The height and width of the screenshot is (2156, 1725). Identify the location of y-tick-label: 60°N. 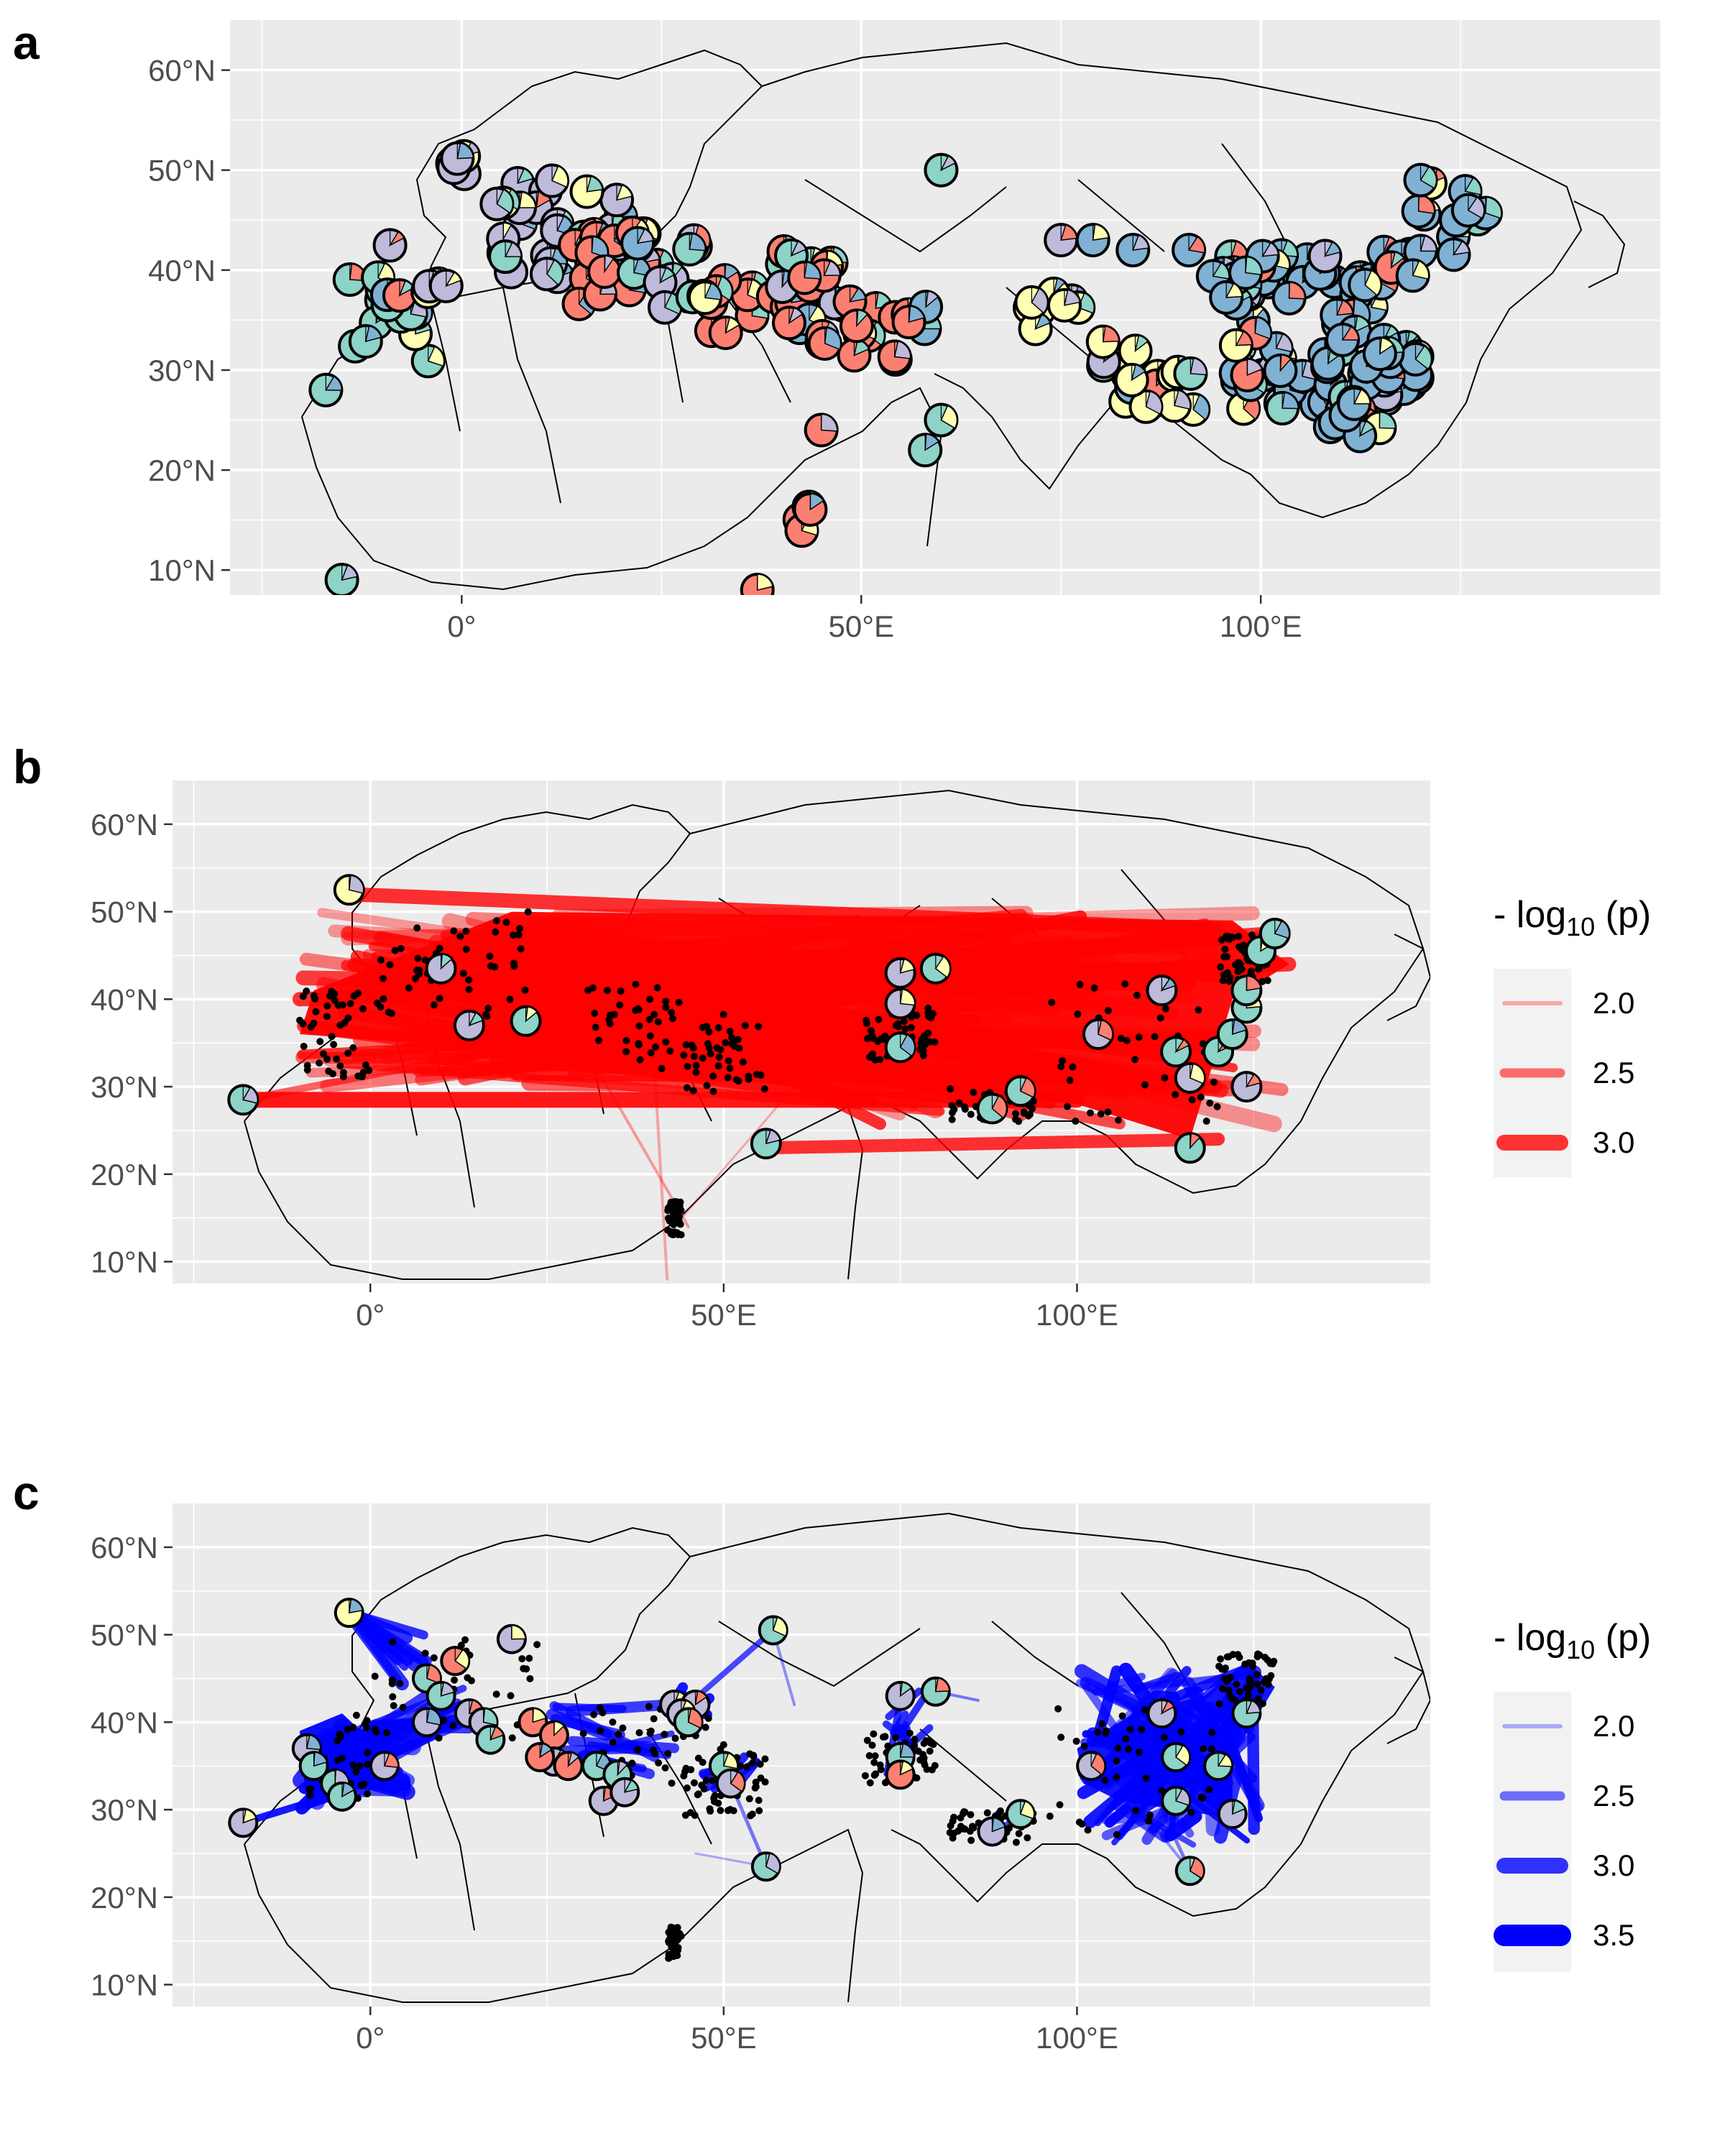
(124, 825).